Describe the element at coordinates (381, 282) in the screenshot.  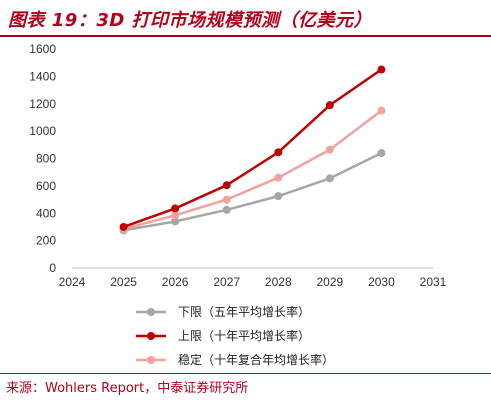
I see `x-tick-label: 2030` at that location.